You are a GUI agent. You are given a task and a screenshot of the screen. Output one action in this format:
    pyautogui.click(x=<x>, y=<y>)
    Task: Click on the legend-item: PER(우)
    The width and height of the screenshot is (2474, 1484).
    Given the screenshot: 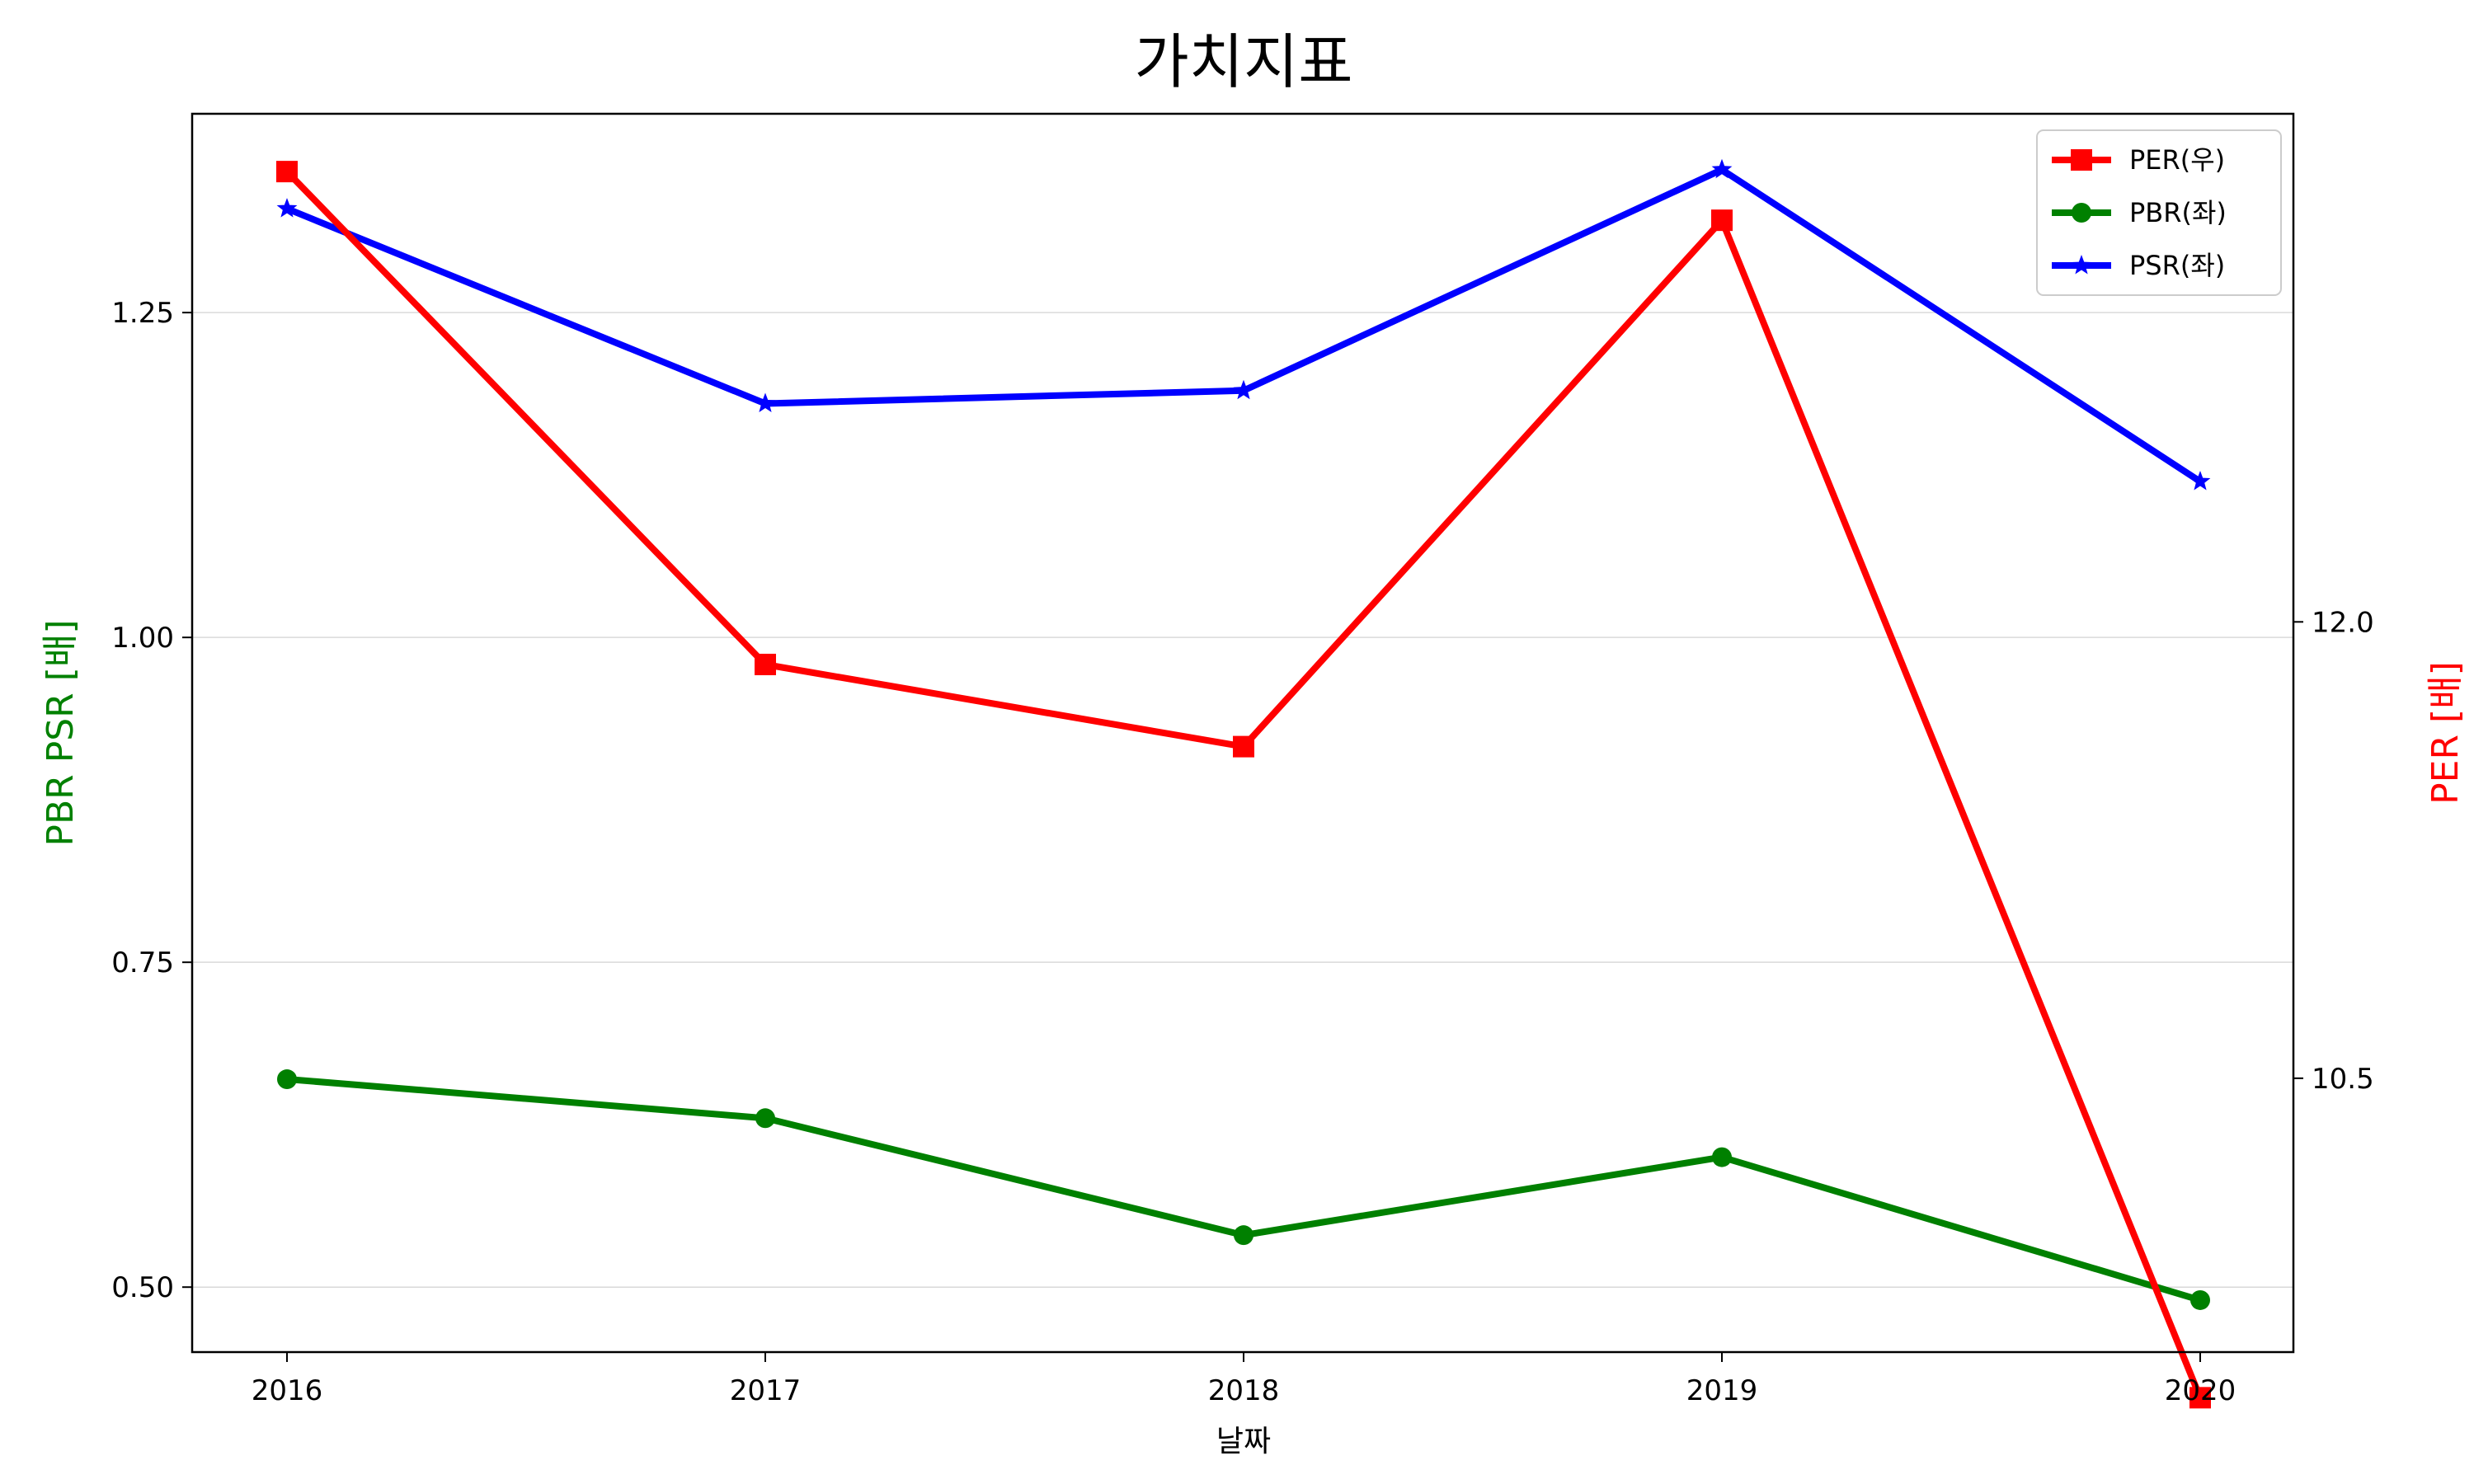 What is the action you would take?
    pyautogui.click(x=2138, y=160)
    